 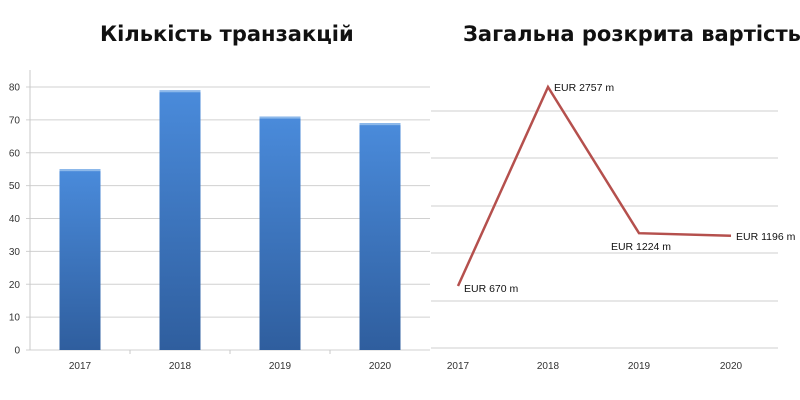 I want to click on bar-2020, so click(x=380, y=236).